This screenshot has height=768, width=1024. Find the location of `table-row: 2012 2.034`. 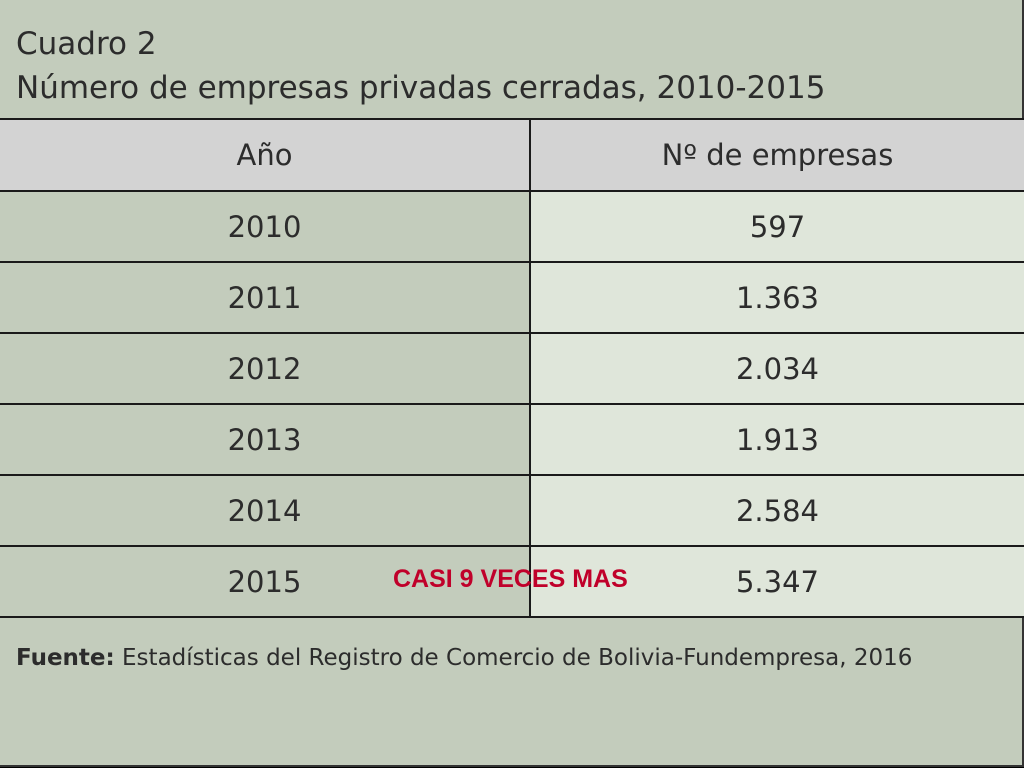

table-row: 2012 2.034 is located at coordinates (512, 368).